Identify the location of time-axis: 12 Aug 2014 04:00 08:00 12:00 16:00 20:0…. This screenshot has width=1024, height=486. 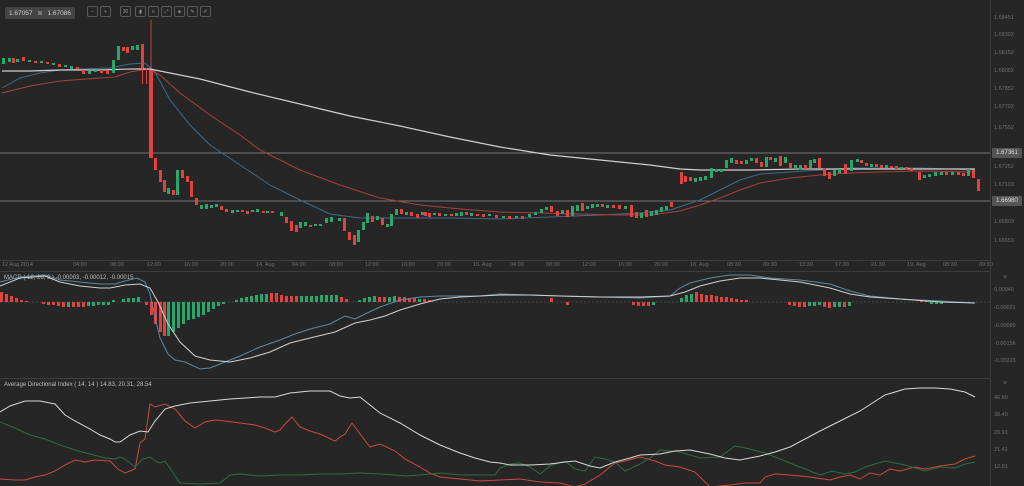
(496, 266).